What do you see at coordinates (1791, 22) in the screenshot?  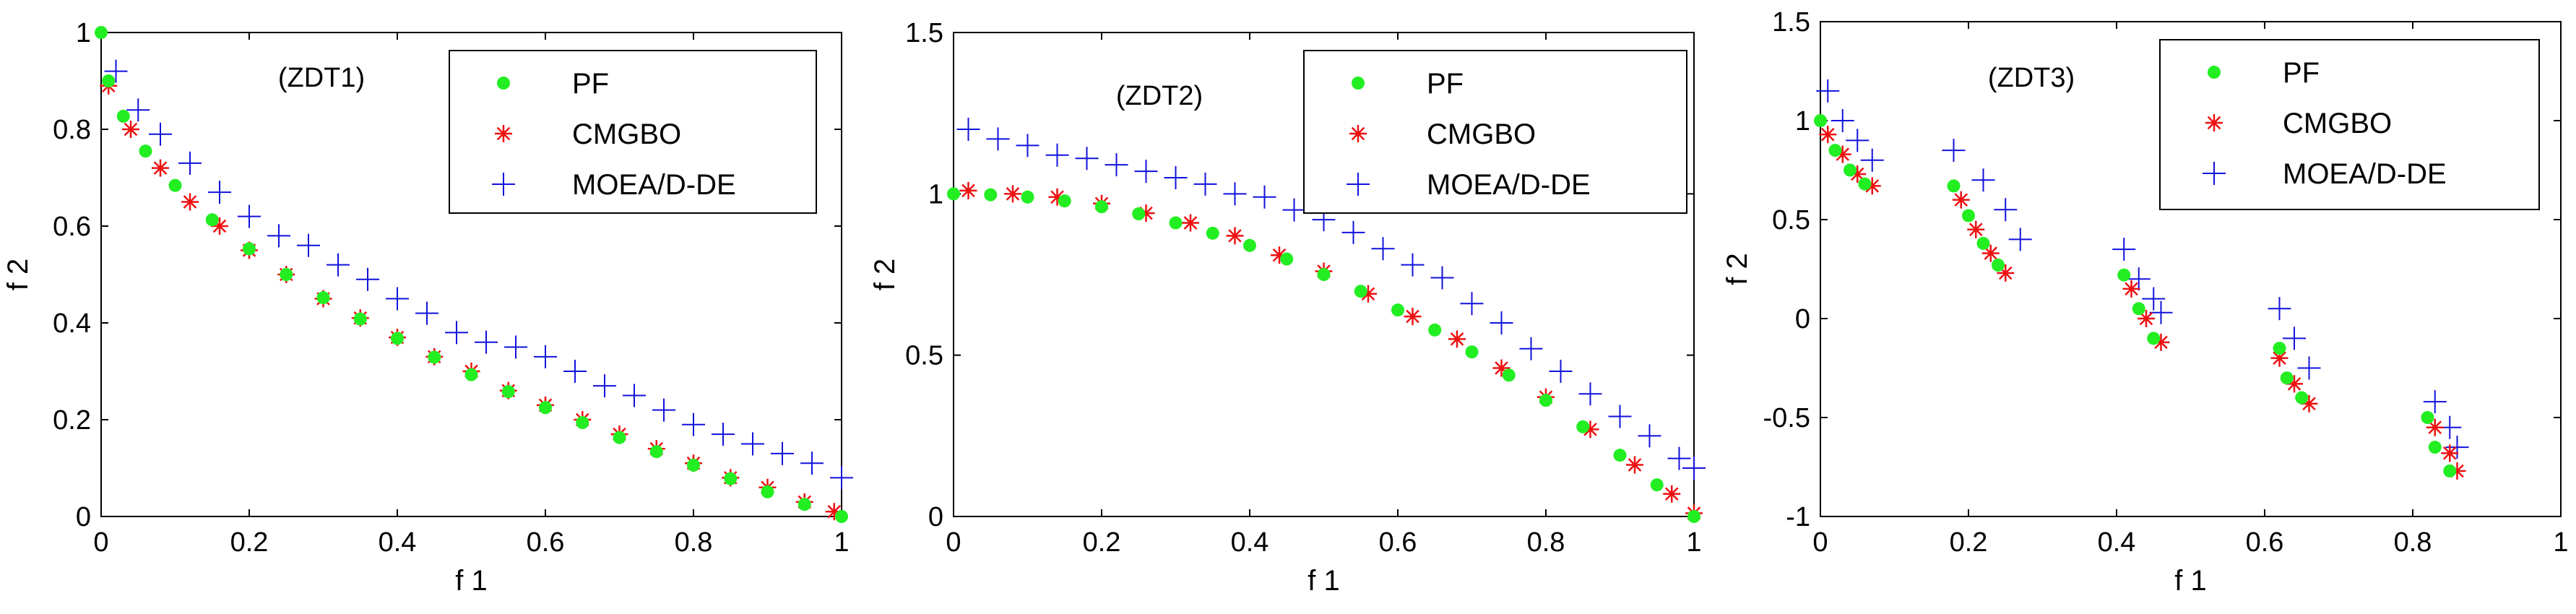 I see `y-tick-label: 1.5` at bounding box center [1791, 22].